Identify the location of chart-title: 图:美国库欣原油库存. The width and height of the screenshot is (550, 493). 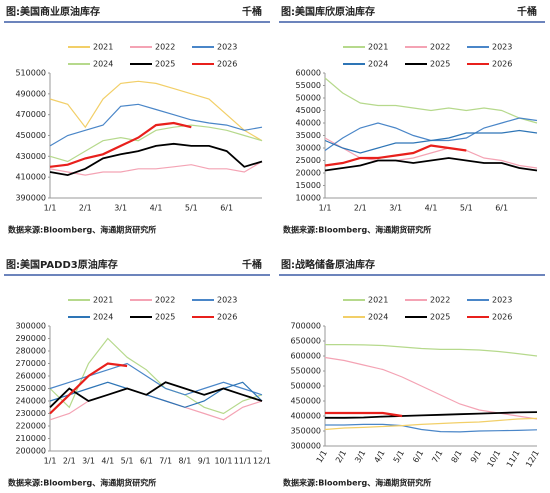
(328, 11).